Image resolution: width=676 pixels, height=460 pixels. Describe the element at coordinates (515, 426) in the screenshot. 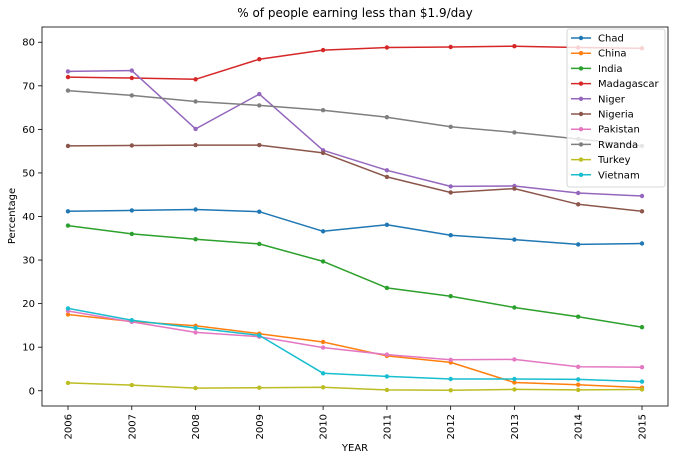

I see `x-tick-label: 2013` at that location.